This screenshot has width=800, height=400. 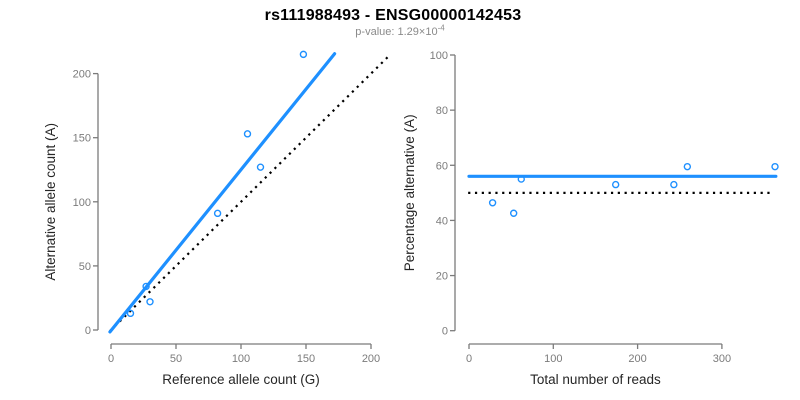 What do you see at coordinates (50, 202) in the screenshot?
I see `allele-counts-y-axis-title: Alternative allele count (A)` at bounding box center [50, 202].